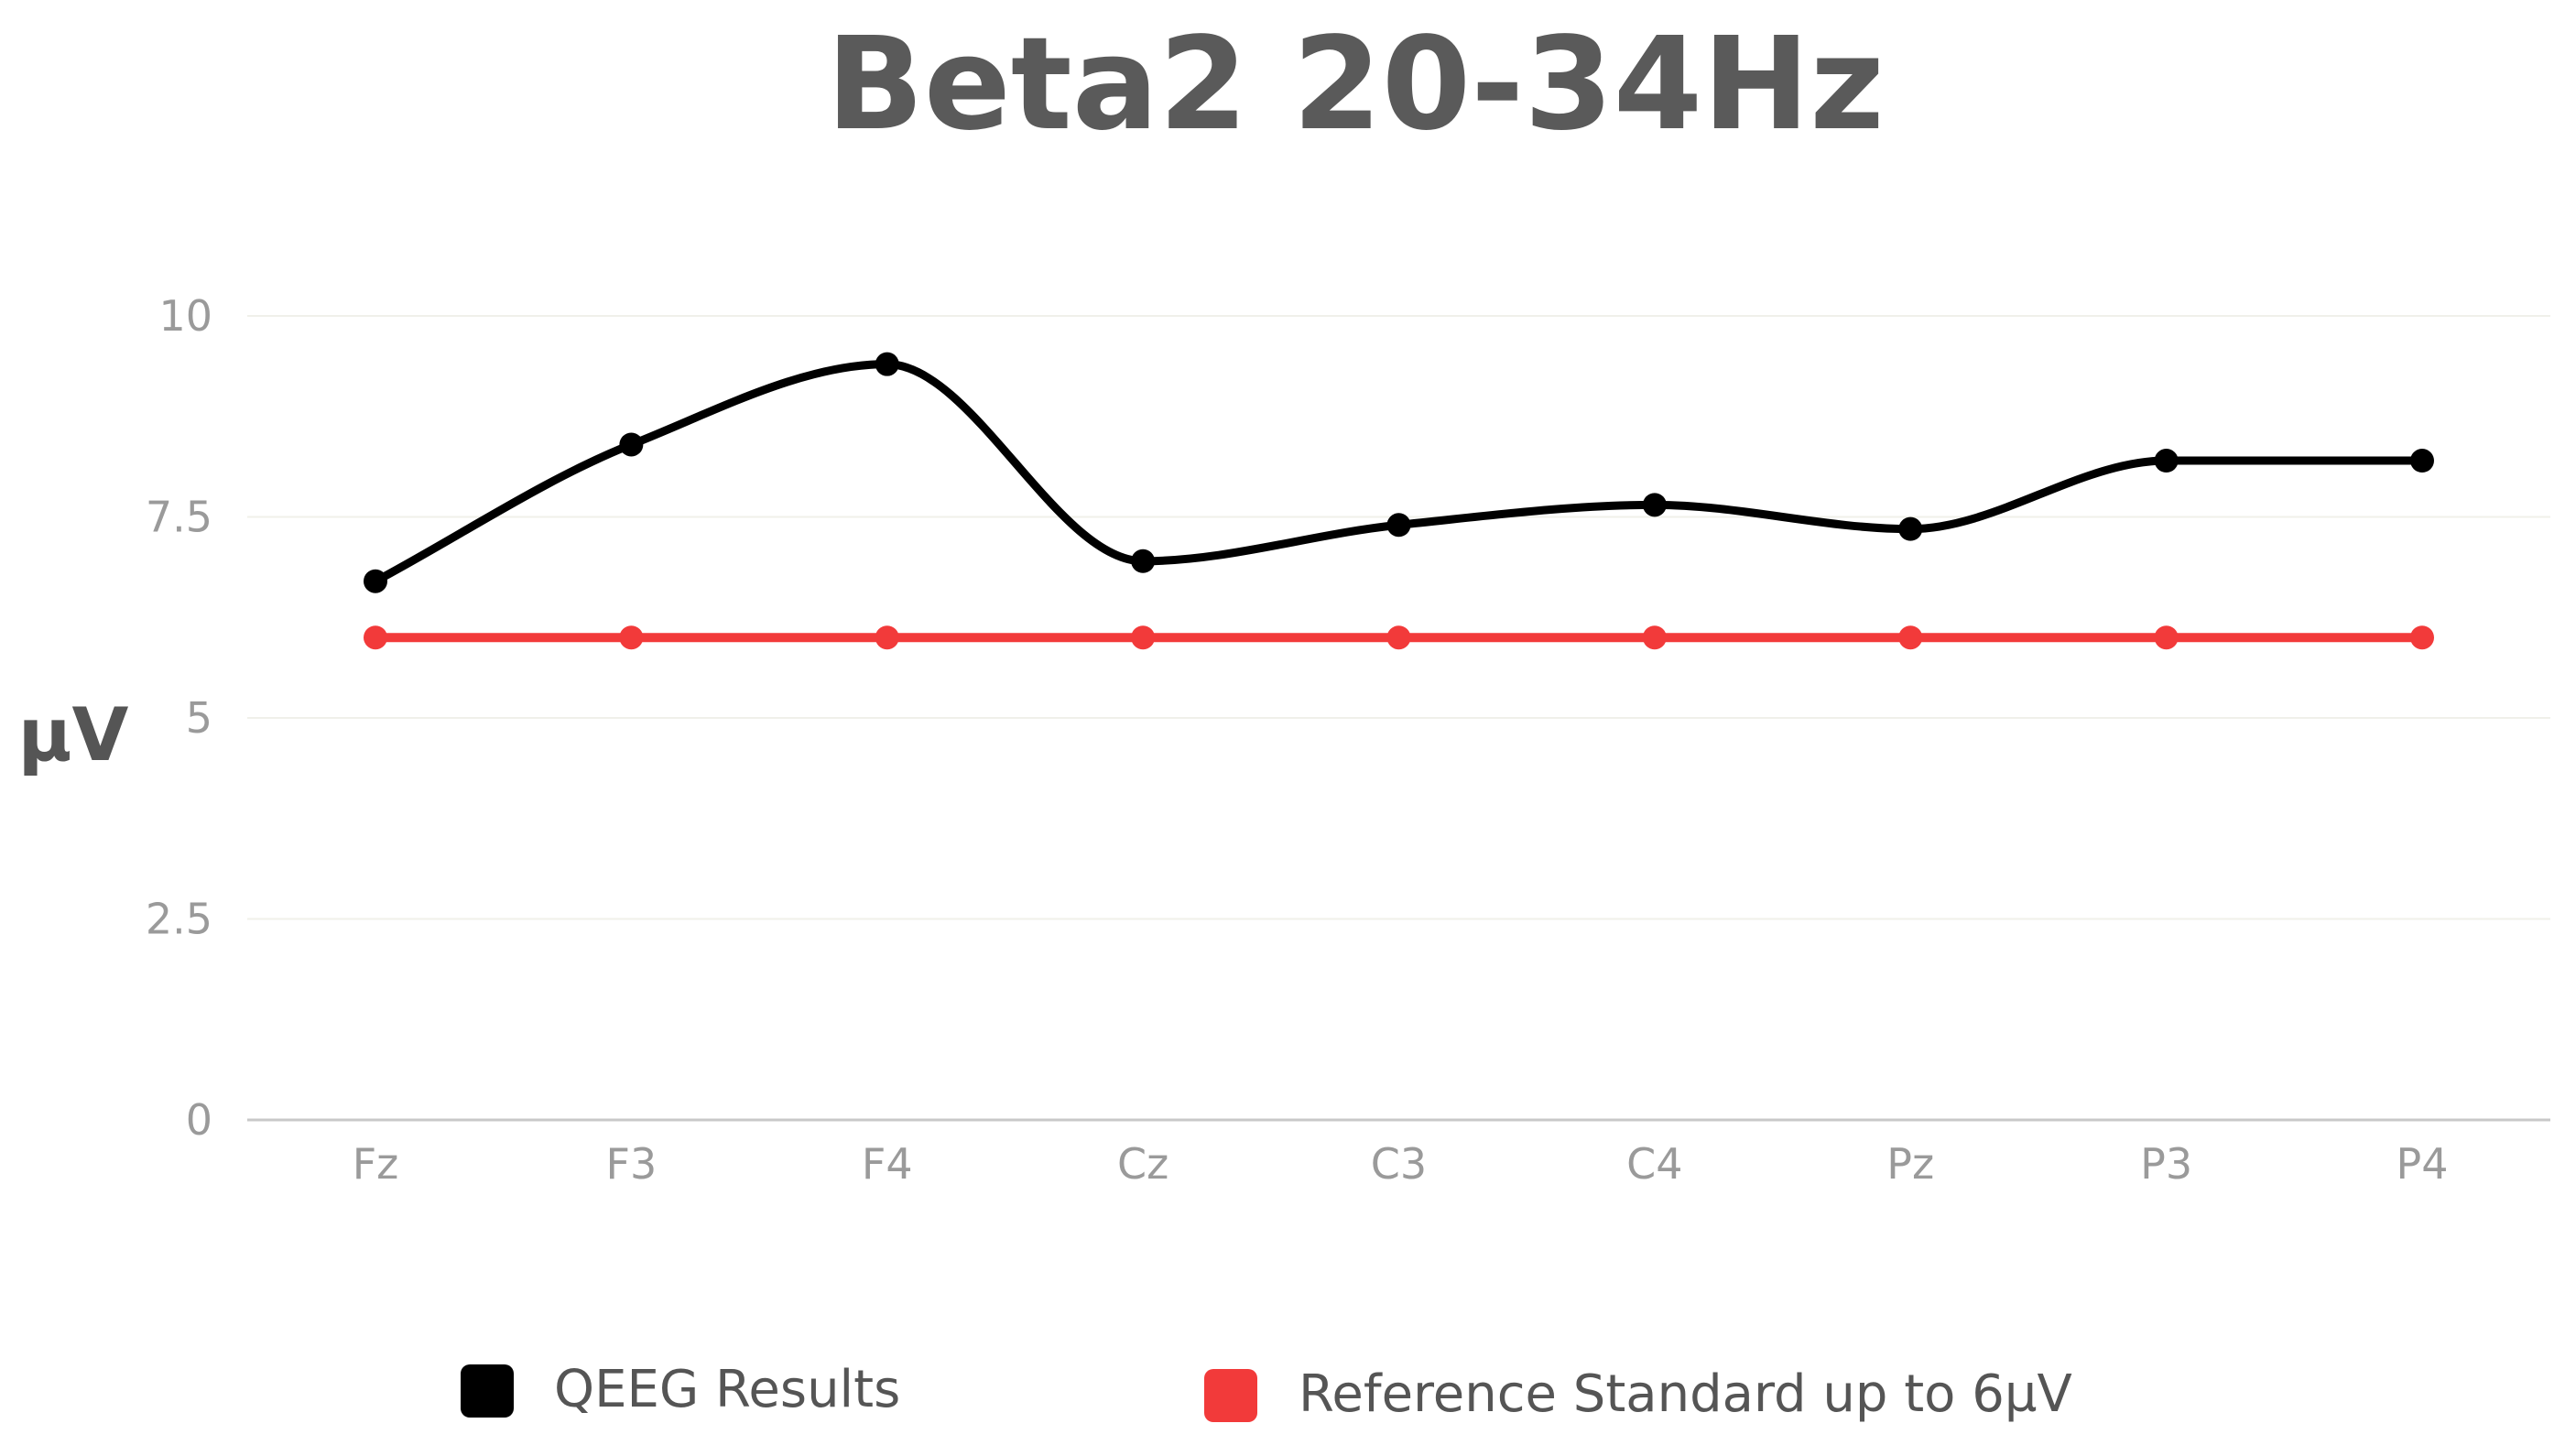 The height and width of the screenshot is (1456, 2565). What do you see at coordinates (2422, 1164) in the screenshot?
I see `x-tick-label: P4` at bounding box center [2422, 1164].